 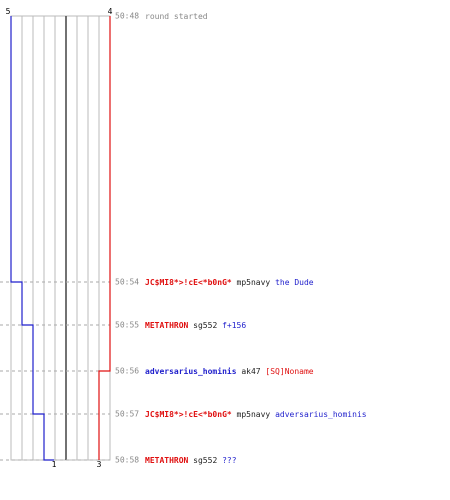 What do you see at coordinates (234, 325) in the screenshot?
I see `event-segment-3: f+156` at bounding box center [234, 325].